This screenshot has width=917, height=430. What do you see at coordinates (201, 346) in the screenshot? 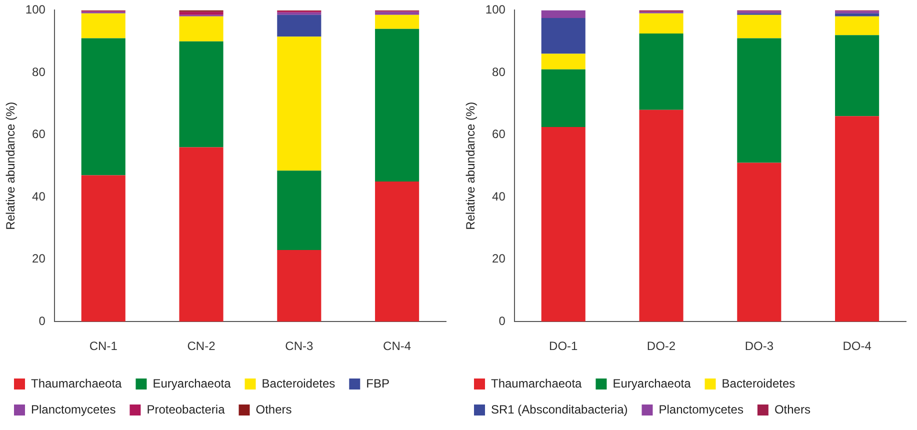
I see `x-tick-label: CN-2` at bounding box center [201, 346].